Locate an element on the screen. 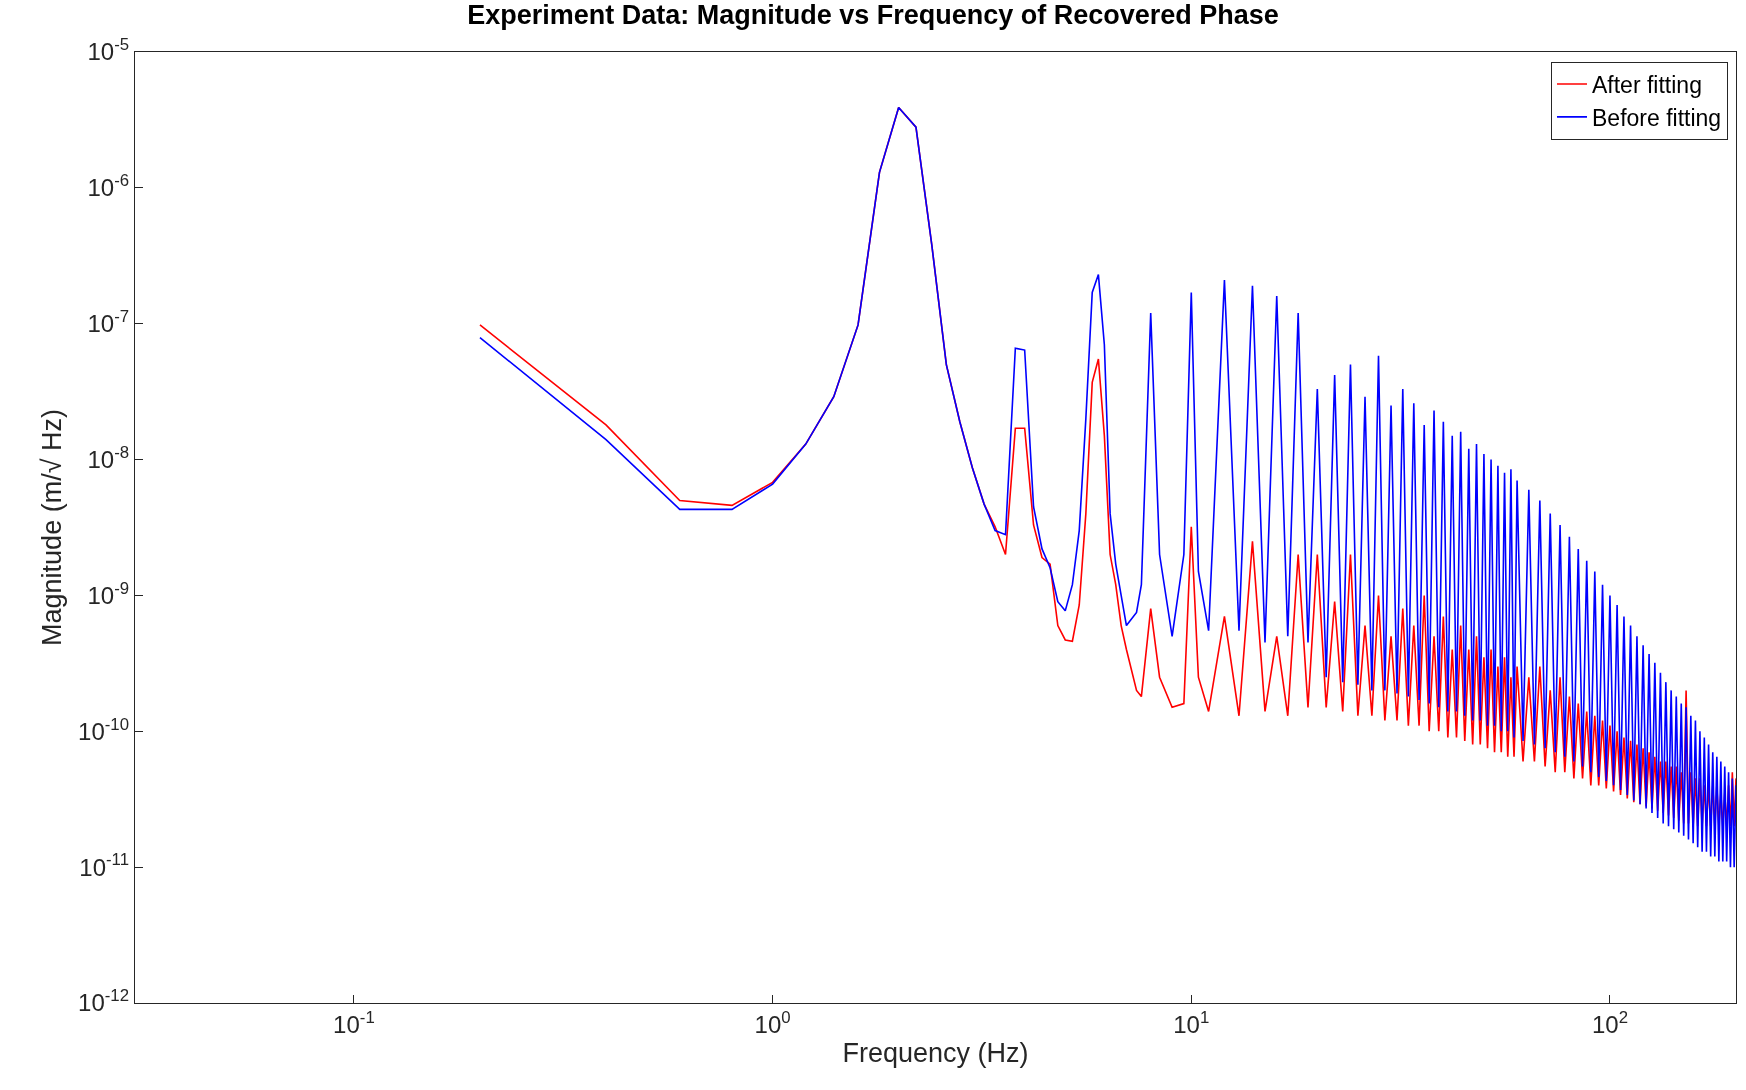  y-tick-label: 10$^{-11}$ is located at coordinates (104, 865).